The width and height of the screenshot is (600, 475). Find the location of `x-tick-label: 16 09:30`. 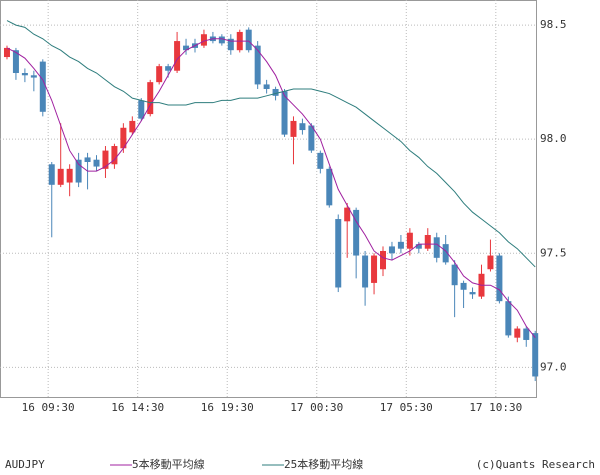

x-tick-label: 16 09:30 is located at coordinates (48, 407).